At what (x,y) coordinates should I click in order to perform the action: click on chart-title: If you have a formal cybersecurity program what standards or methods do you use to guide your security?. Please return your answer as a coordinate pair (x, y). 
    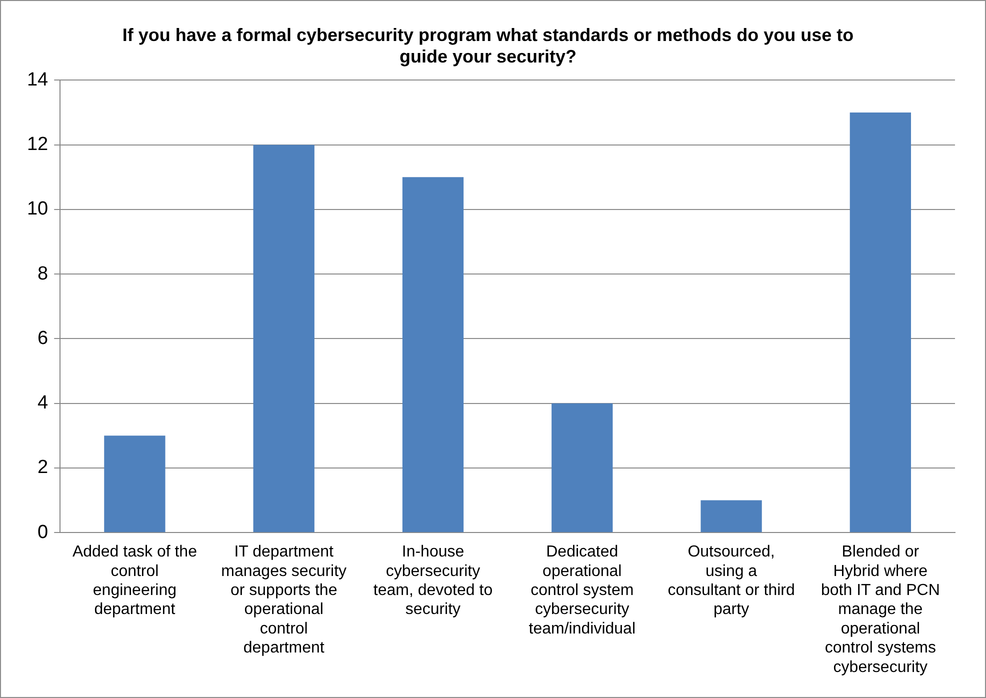
    Looking at the image, I should click on (488, 45).